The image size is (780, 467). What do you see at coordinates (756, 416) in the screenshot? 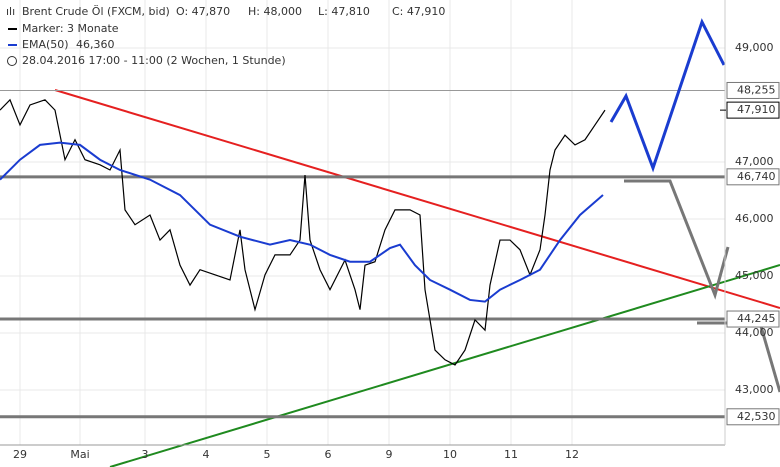
I see `level-label: 42,530` at bounding box center [756, 416].